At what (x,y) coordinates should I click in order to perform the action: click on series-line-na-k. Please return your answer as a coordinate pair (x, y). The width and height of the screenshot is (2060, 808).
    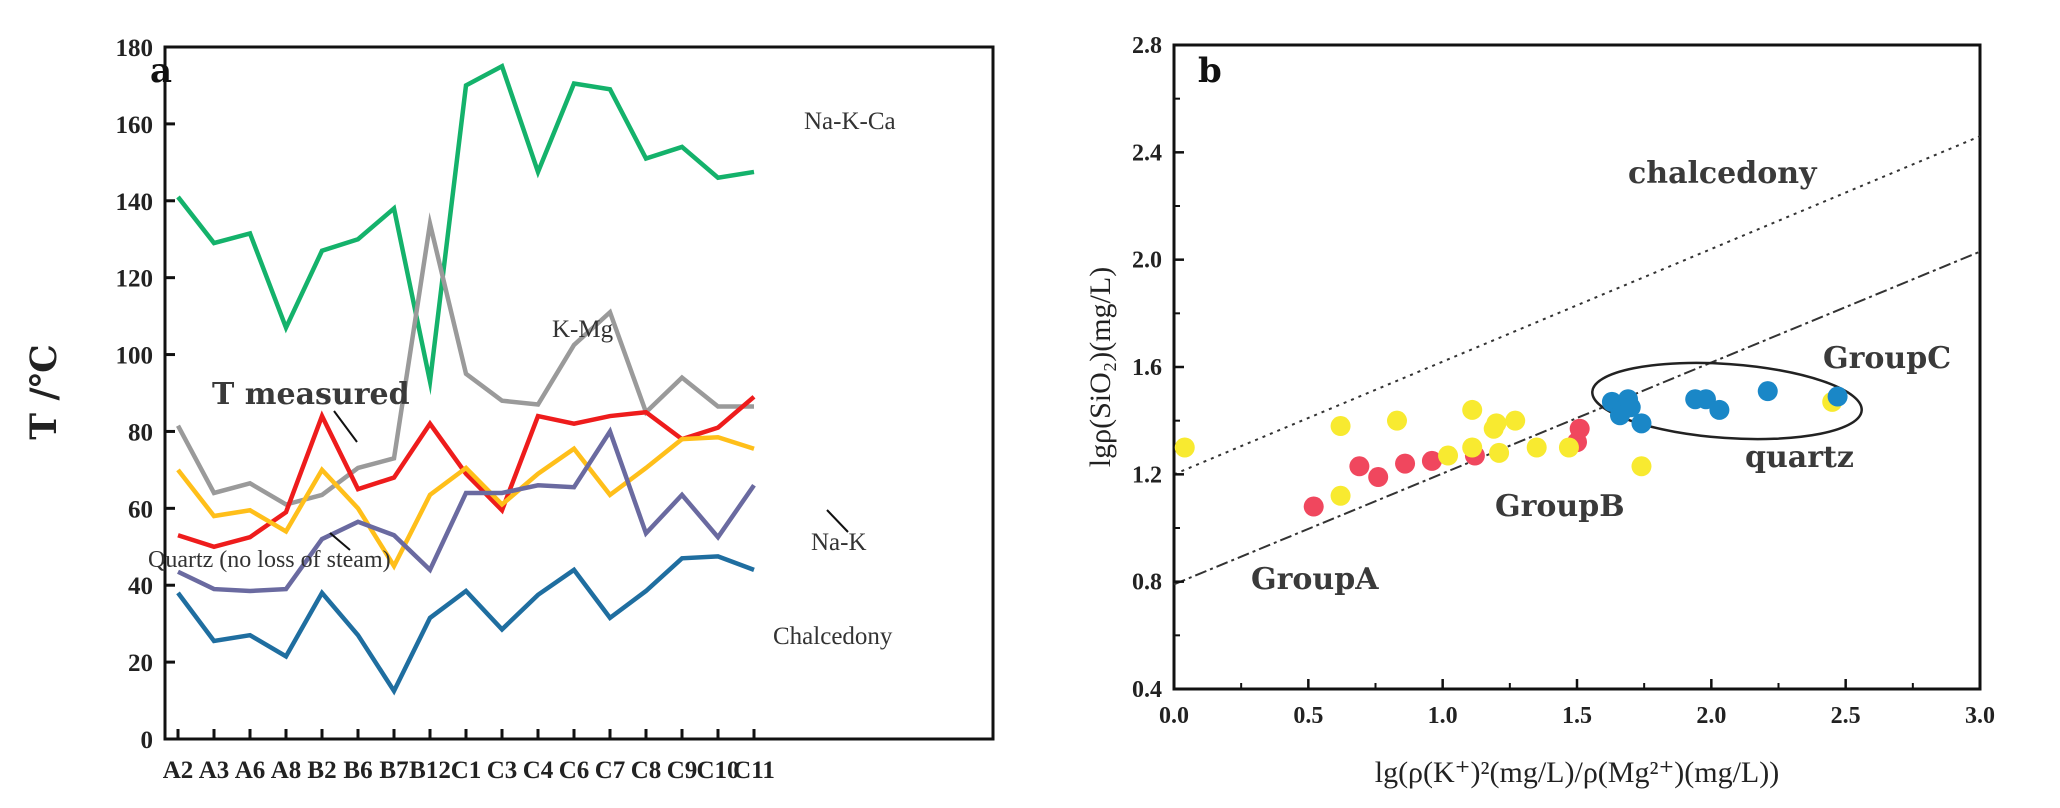
    Looking at the image, I should click on (466, 510).